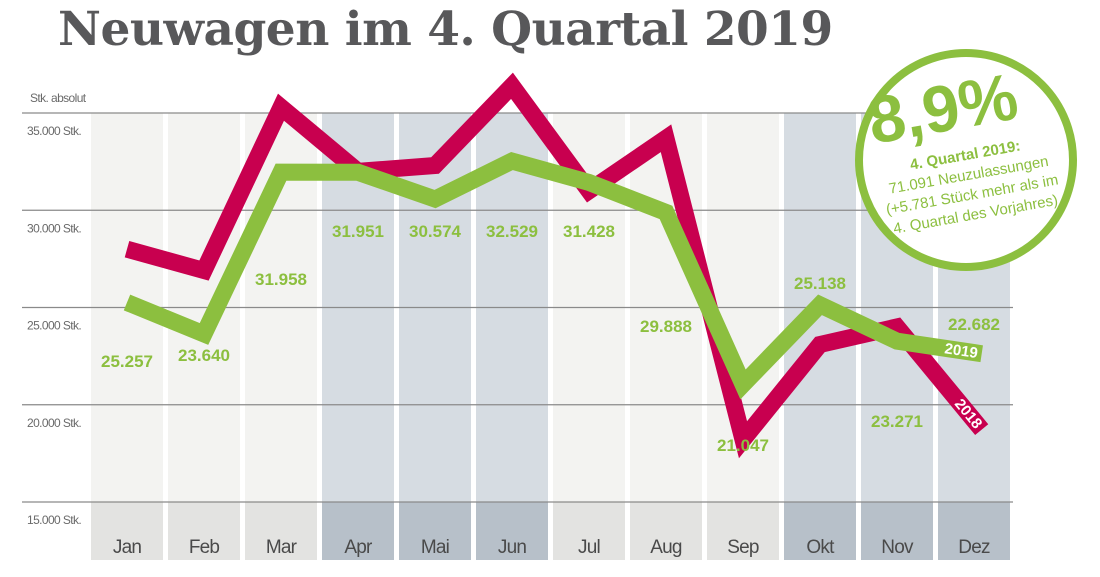 This screenshot has width=1100, height=577. Describe the element at coordinates (512, 547) in the screenshot. I see `x-tick-label: Jun` at that location.